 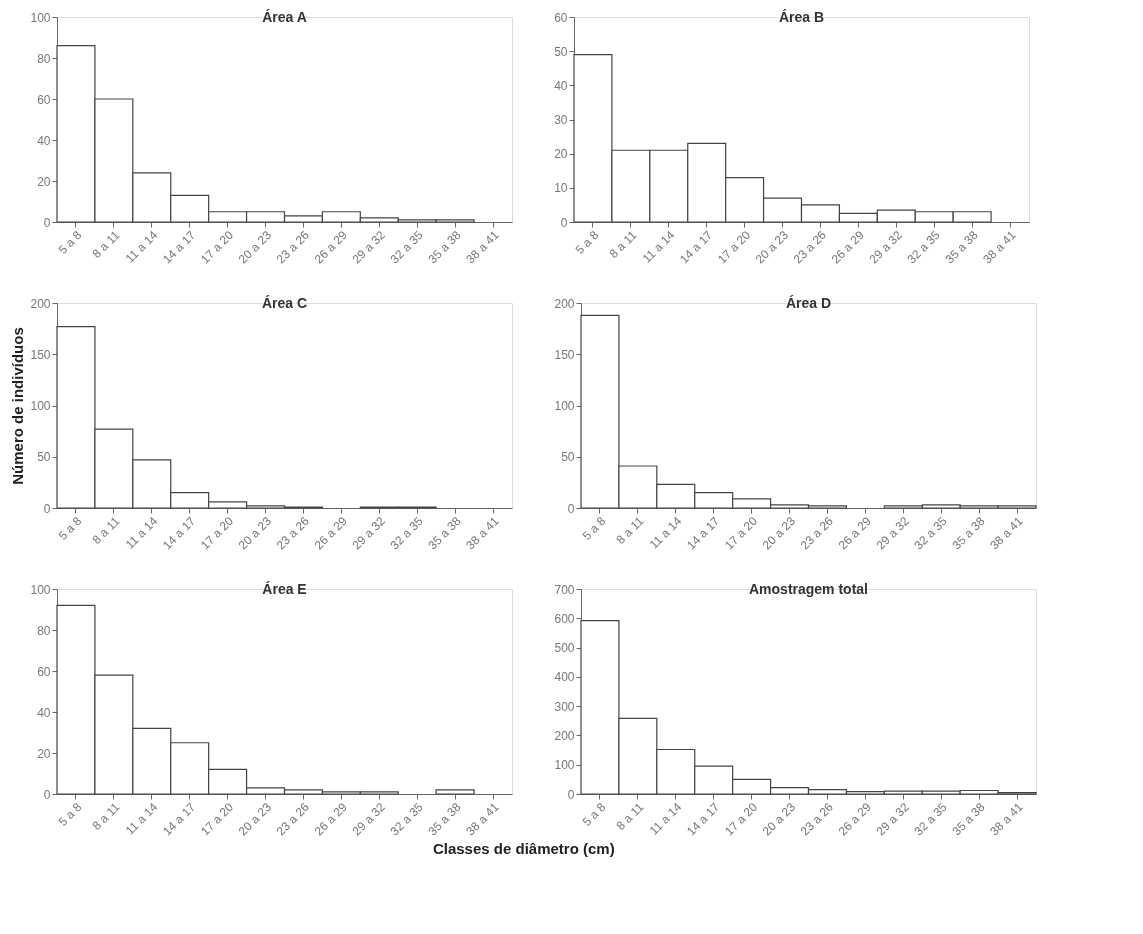 I want to click on bar, so click(x=455, y=792).